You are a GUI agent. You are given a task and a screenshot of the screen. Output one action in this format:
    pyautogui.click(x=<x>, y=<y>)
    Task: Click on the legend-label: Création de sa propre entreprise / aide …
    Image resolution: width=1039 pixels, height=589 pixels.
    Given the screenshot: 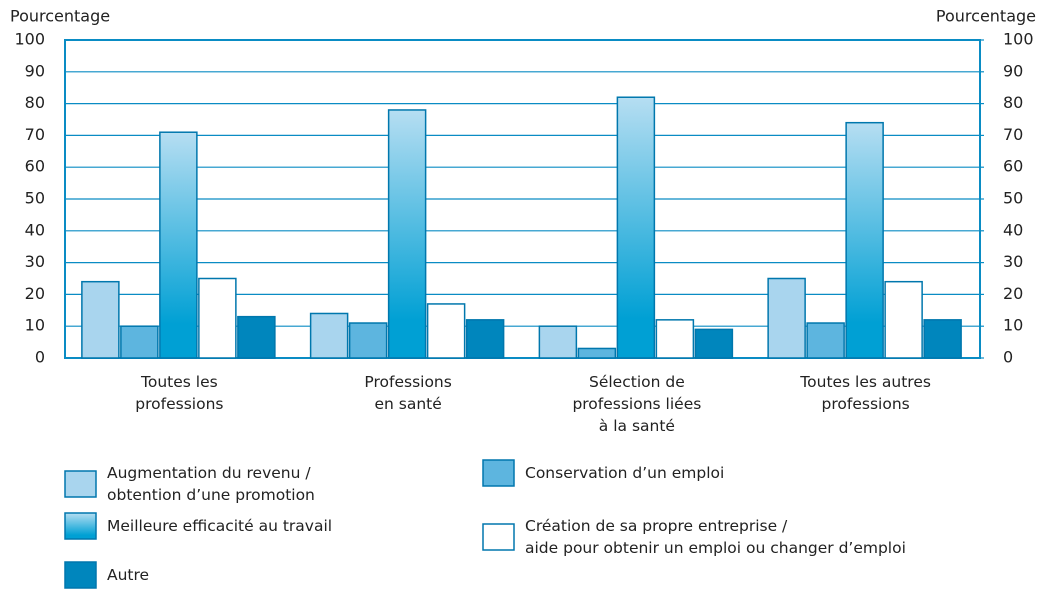 What is the action you would take?
    pyautogui.click(x=715, y=537)
    